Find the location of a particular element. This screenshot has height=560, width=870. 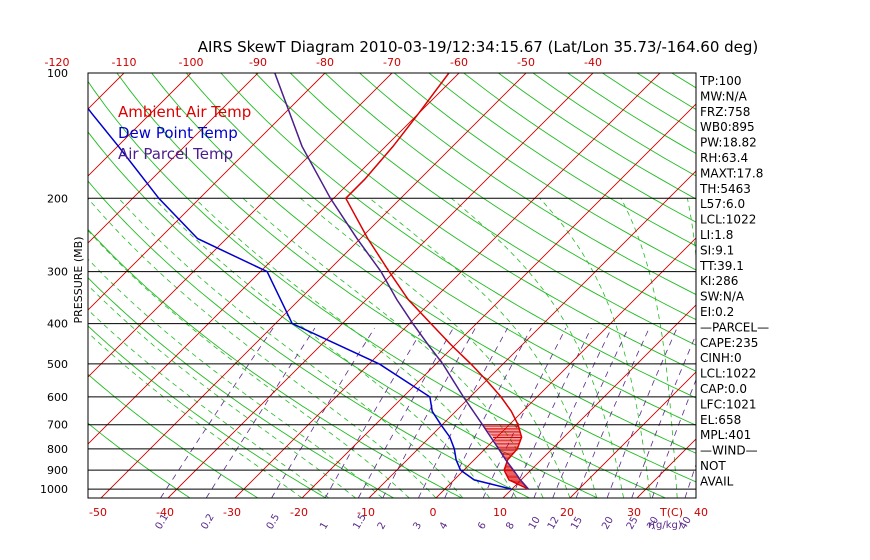

bottom-temp-tick-label: -40 is located at coordinates (165, 512).